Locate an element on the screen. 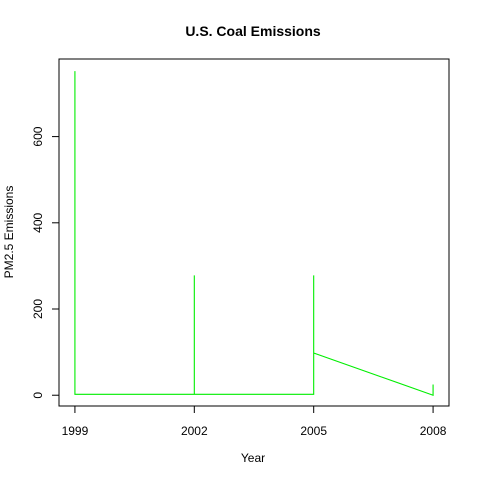 This screenshot has height=480, width=480. chart-title: U.S. Coal Emissions is located at coordinates (253, 31).